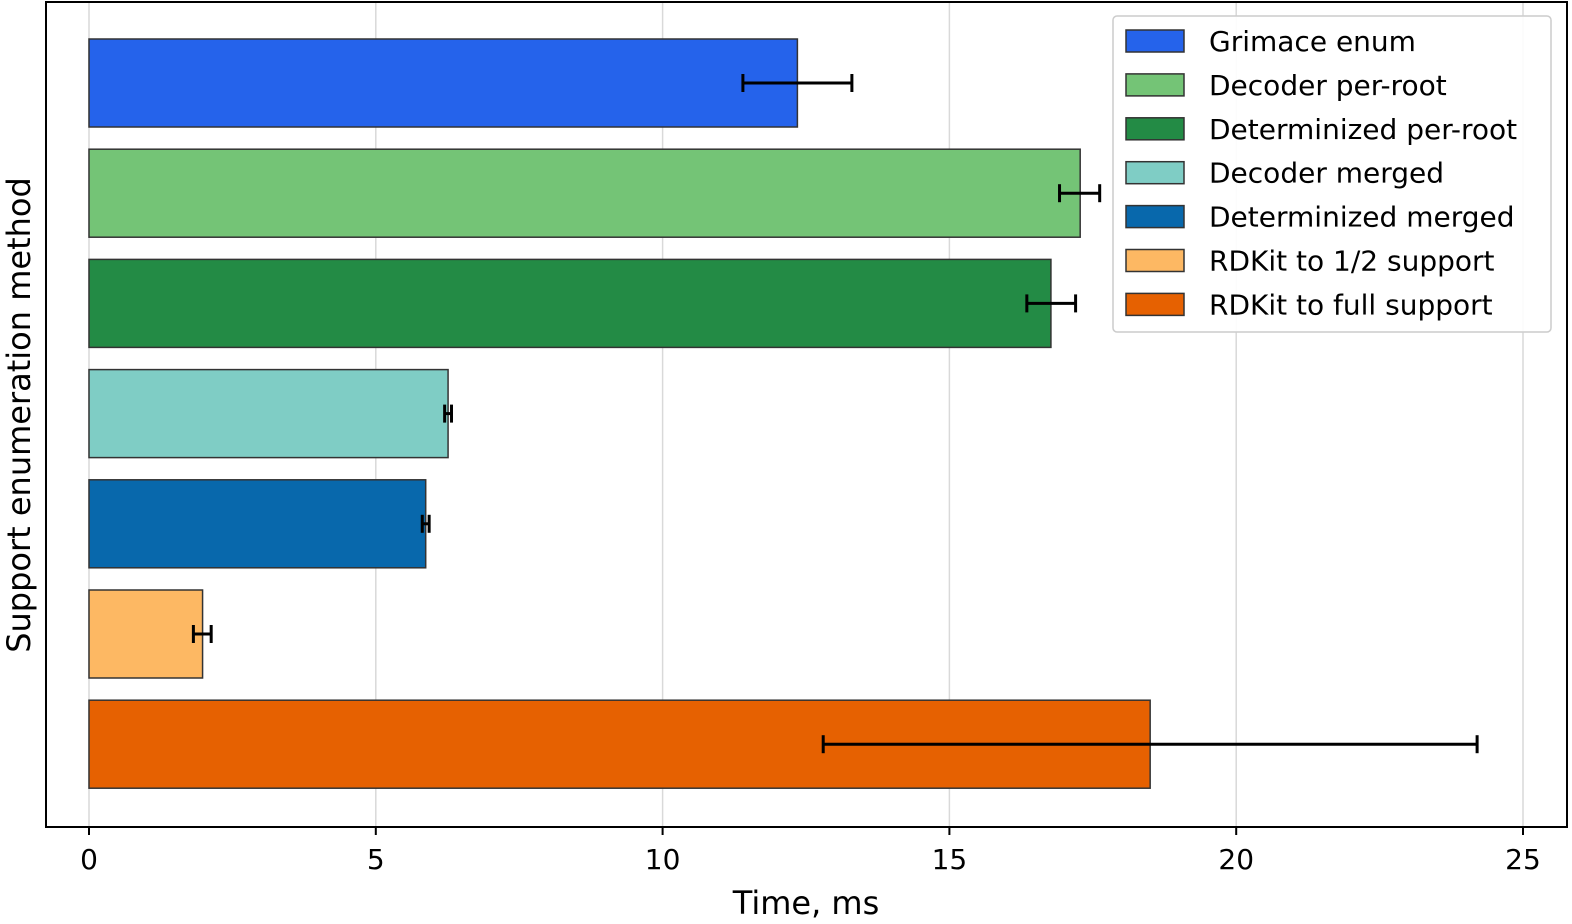 This screenshot has height=924, width=1572. I want to click on legend-label: RDKit to 1/2 support, so click(1352, 261).